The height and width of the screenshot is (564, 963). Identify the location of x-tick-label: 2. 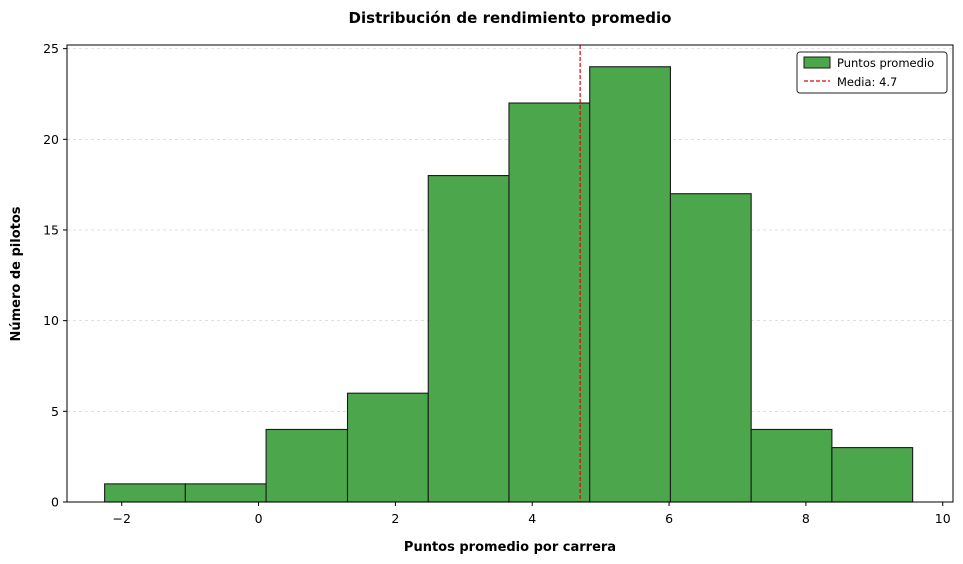
(395, 518).